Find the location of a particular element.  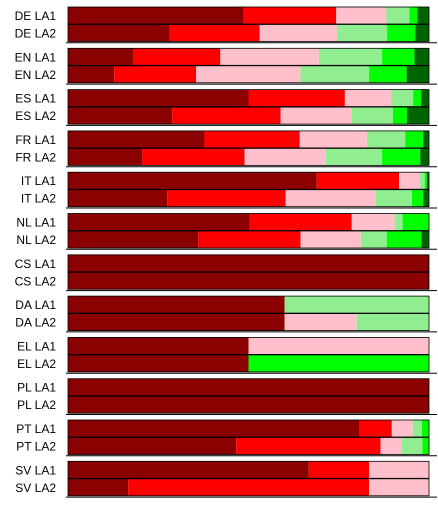

bar-group: NL LA1 NL LA2 is located at coordinates (223, 231).